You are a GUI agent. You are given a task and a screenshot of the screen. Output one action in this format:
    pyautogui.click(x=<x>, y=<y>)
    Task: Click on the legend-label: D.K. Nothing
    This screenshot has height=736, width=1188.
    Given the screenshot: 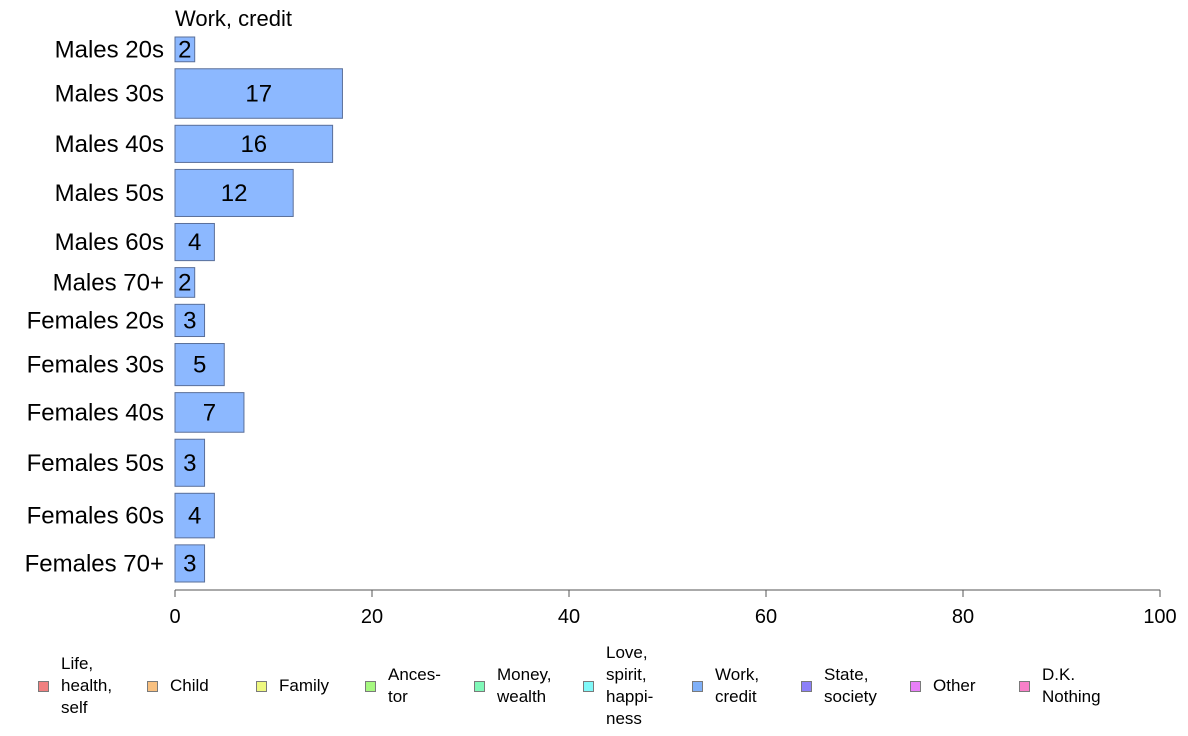 What is the action you would take?
    pyautogui.click(x=1071, y=685)
    